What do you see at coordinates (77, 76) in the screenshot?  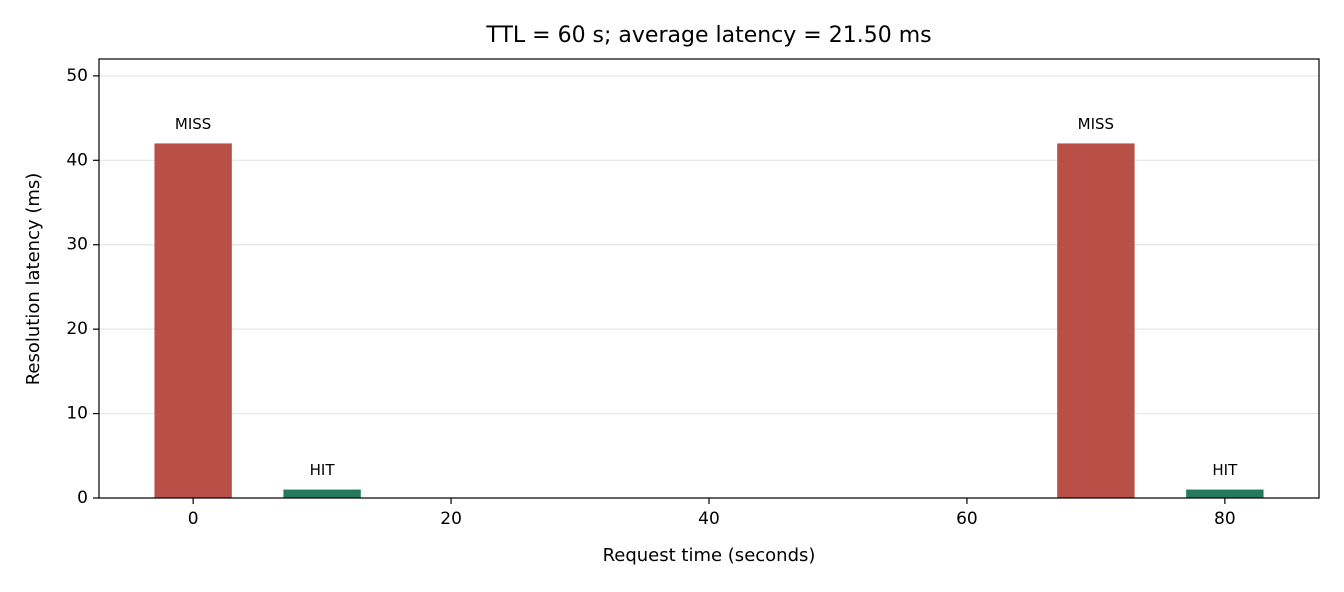 I see `y-tick-label: 50` at bounding box center [77, 76].